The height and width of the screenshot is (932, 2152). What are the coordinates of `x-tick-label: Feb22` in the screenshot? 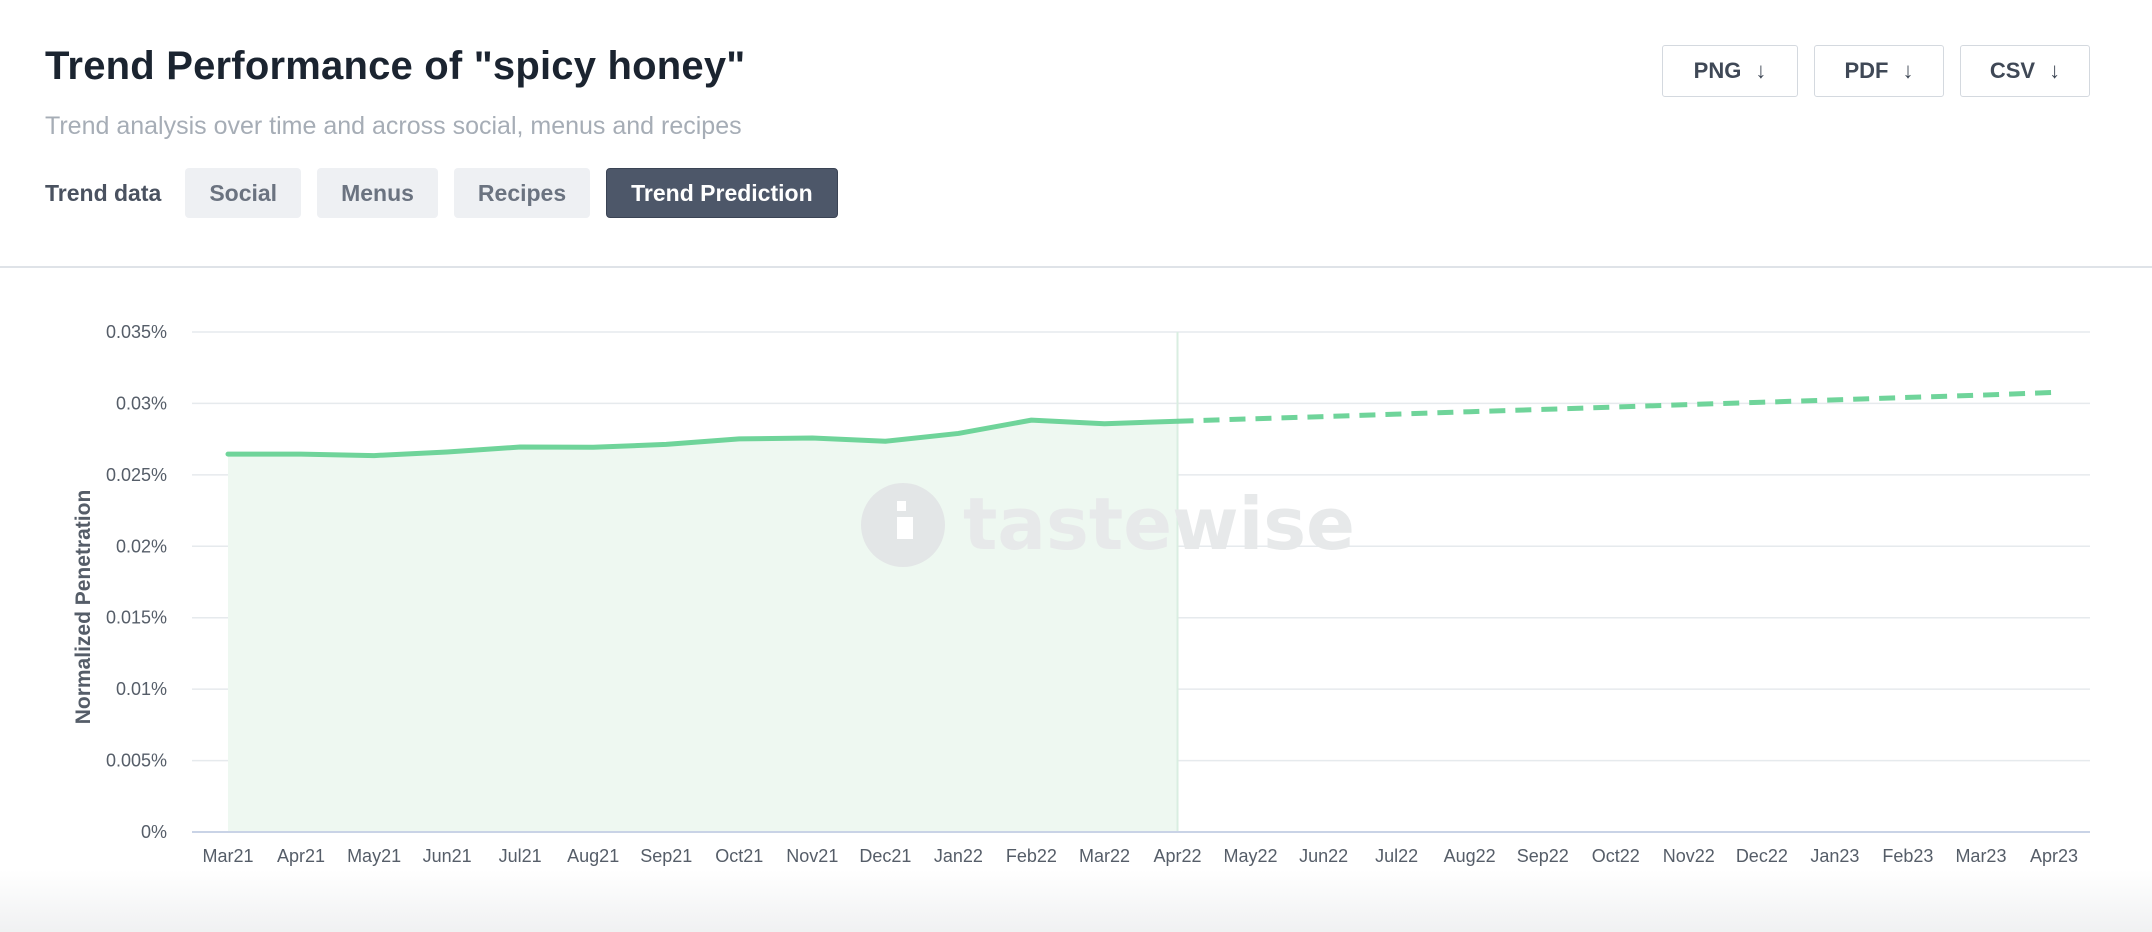 It's located at (1031, 856).